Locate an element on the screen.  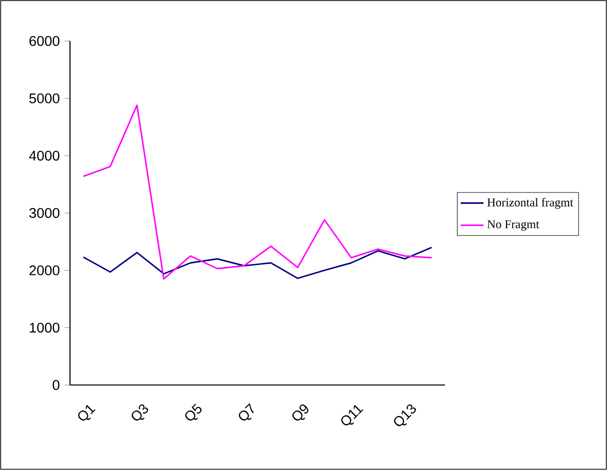
x-tick-label: Q13 is located at coordinates (405, 415).